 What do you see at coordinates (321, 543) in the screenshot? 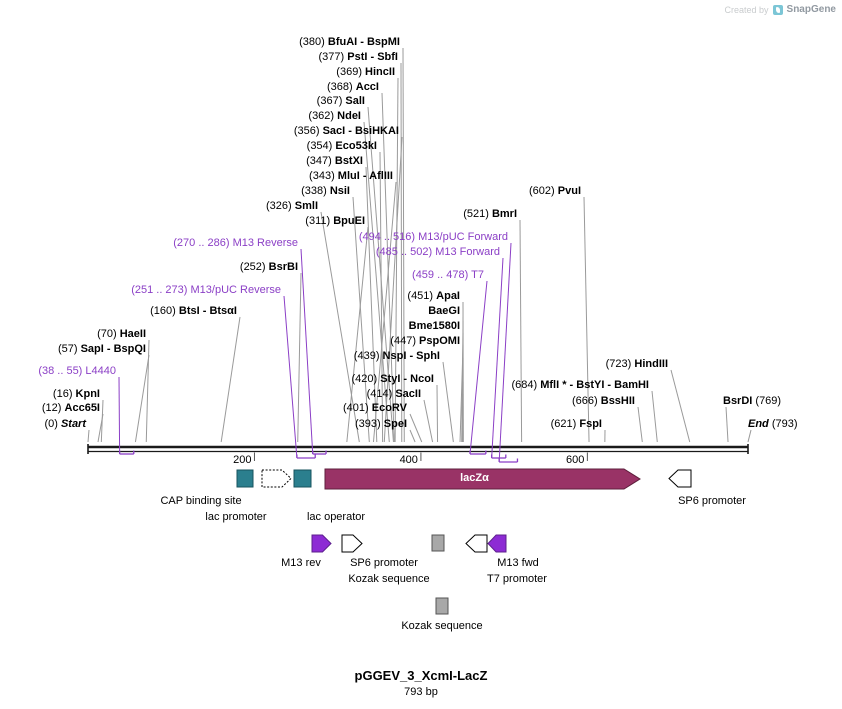
I see `m13-rev` at bounding box center [321, 543].